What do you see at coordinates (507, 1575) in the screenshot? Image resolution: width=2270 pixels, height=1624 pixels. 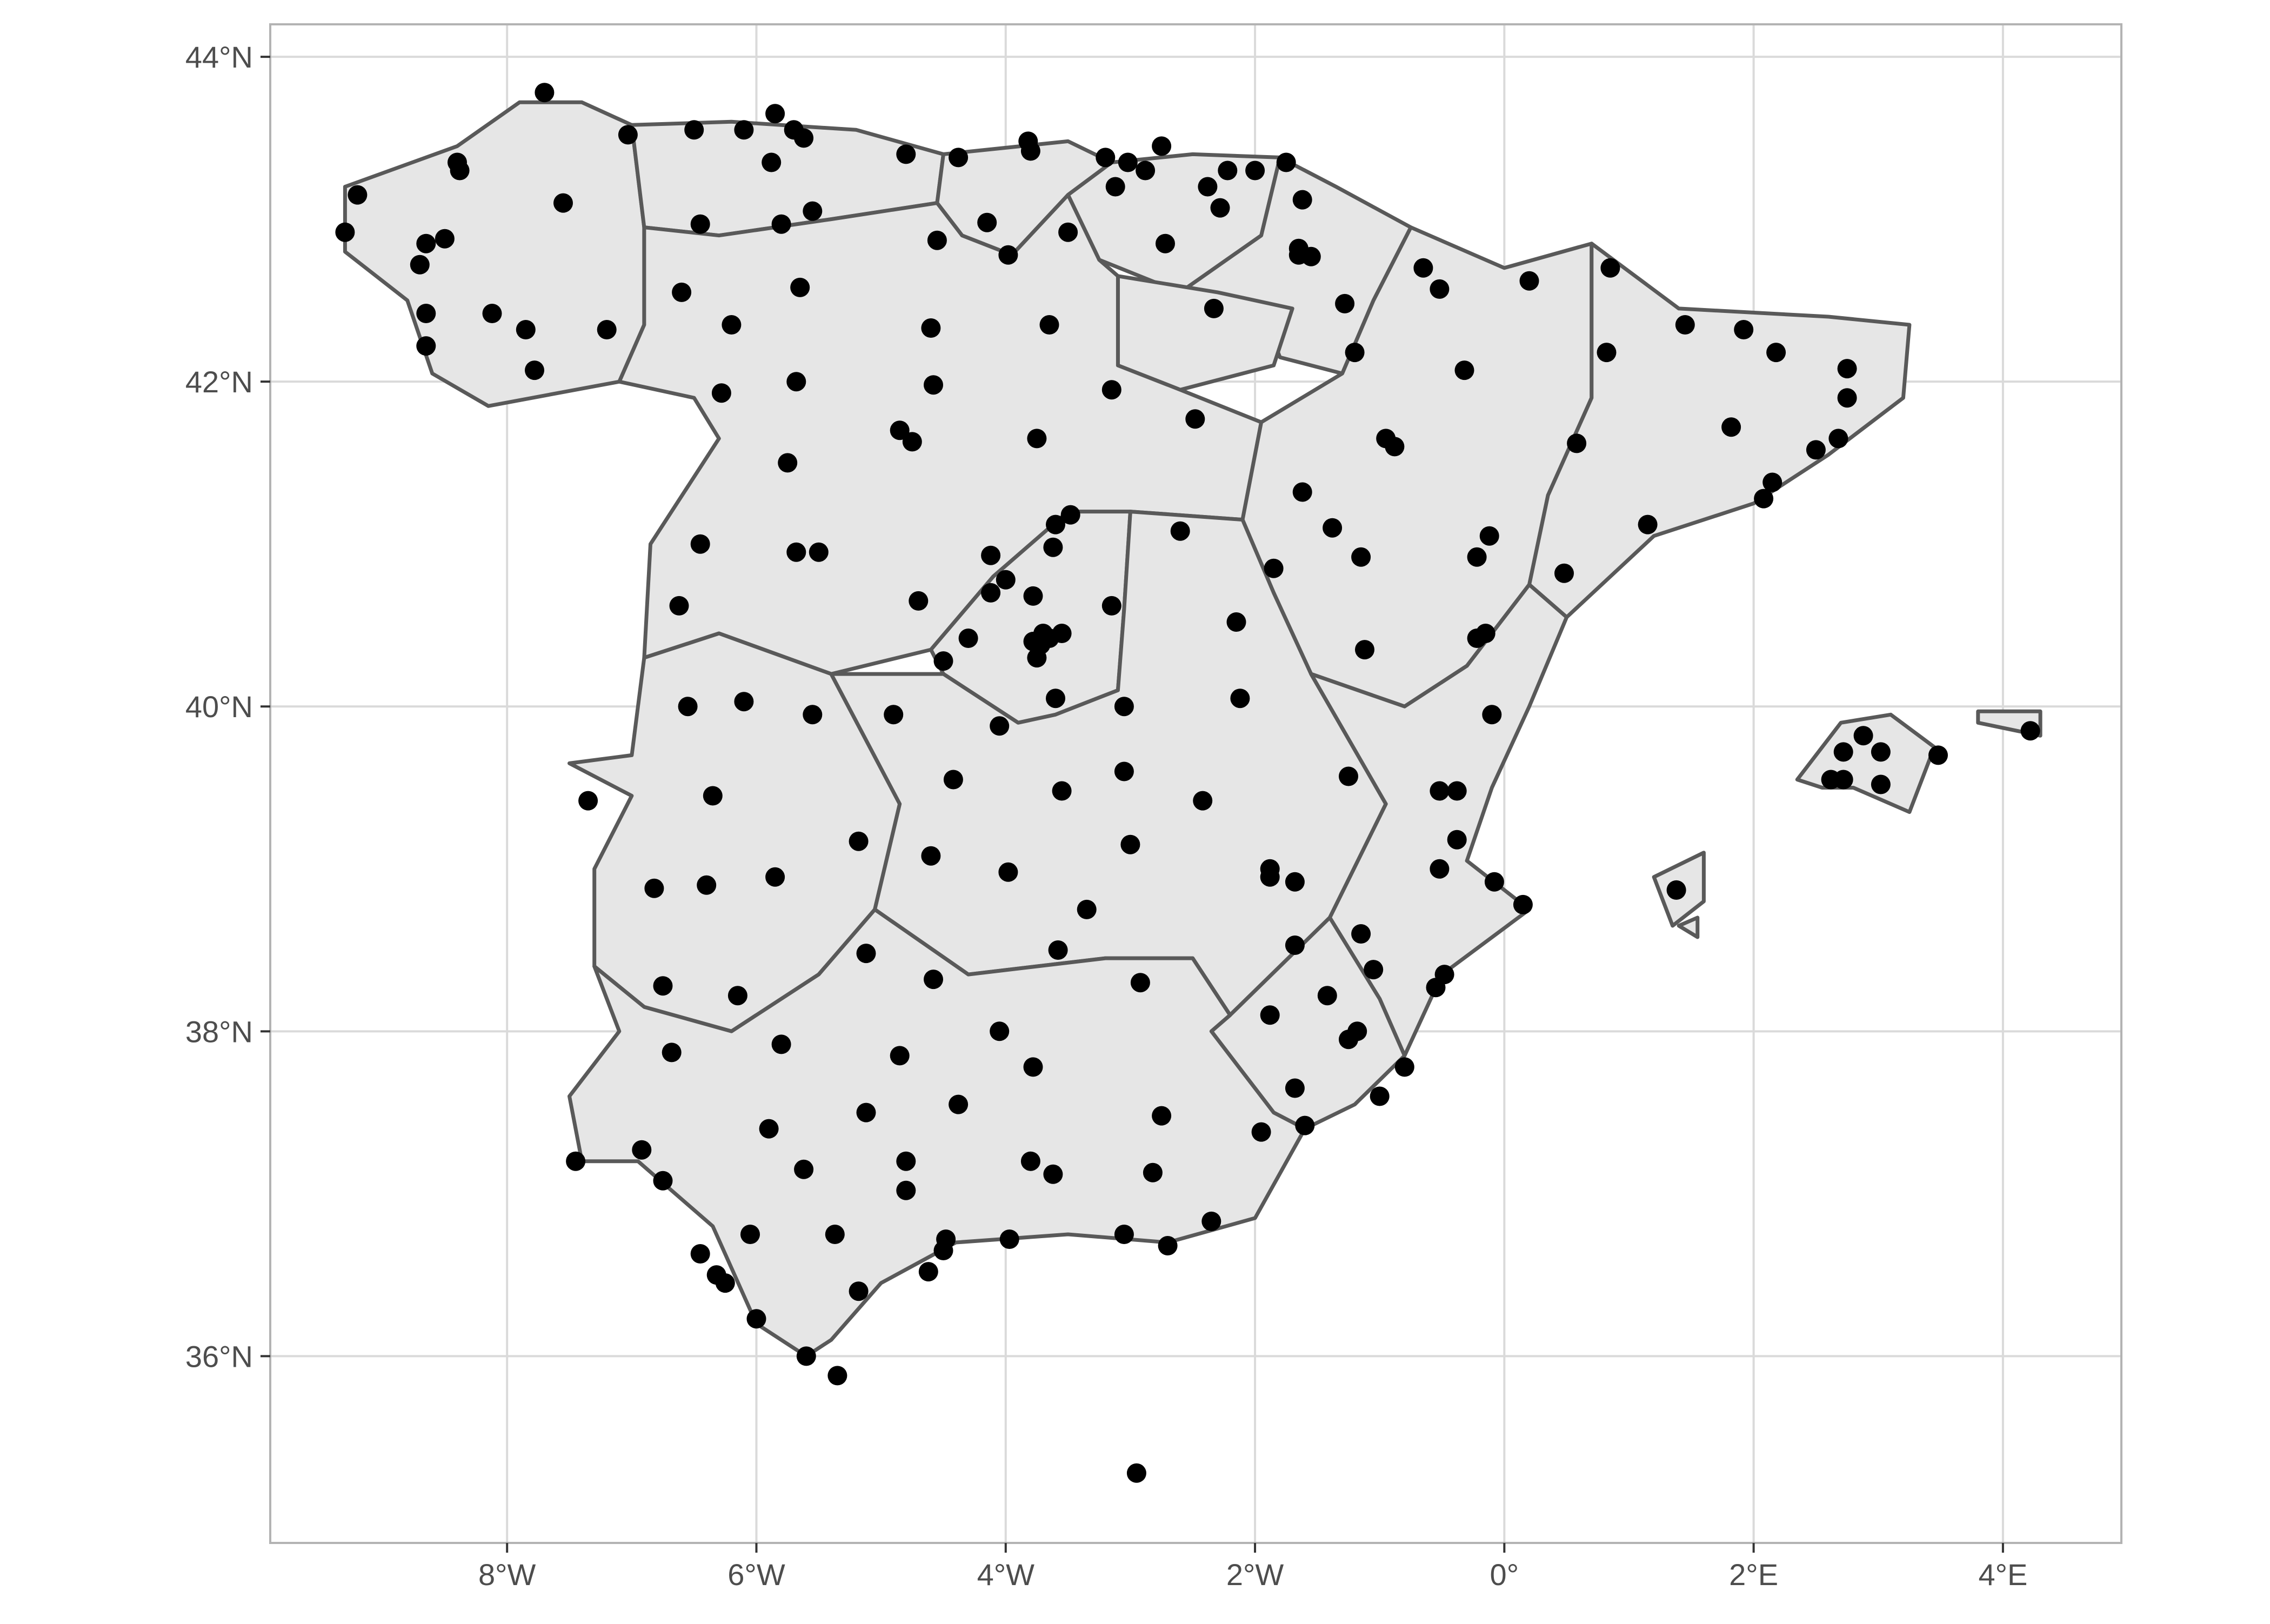 I see `x-tick-label: 8°W` at bounding box center [507, 1575].